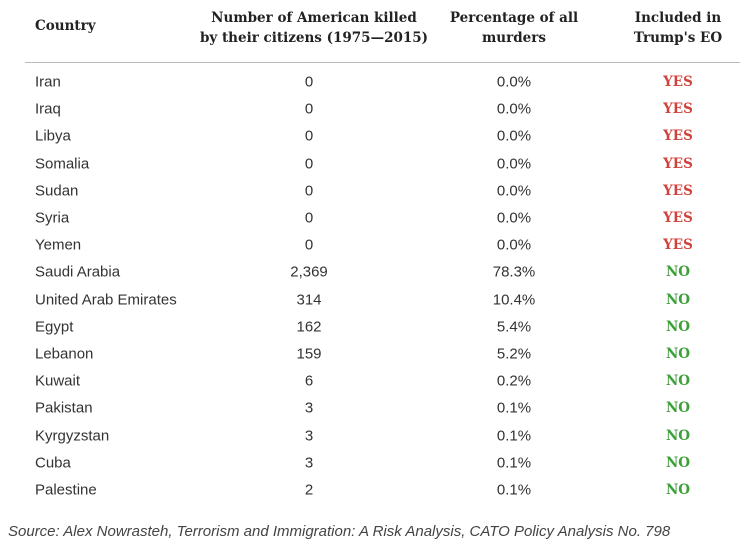 This screenshot has width=740, height=550. I want to click on percent-cell: 10.4%, so click(514, 300).